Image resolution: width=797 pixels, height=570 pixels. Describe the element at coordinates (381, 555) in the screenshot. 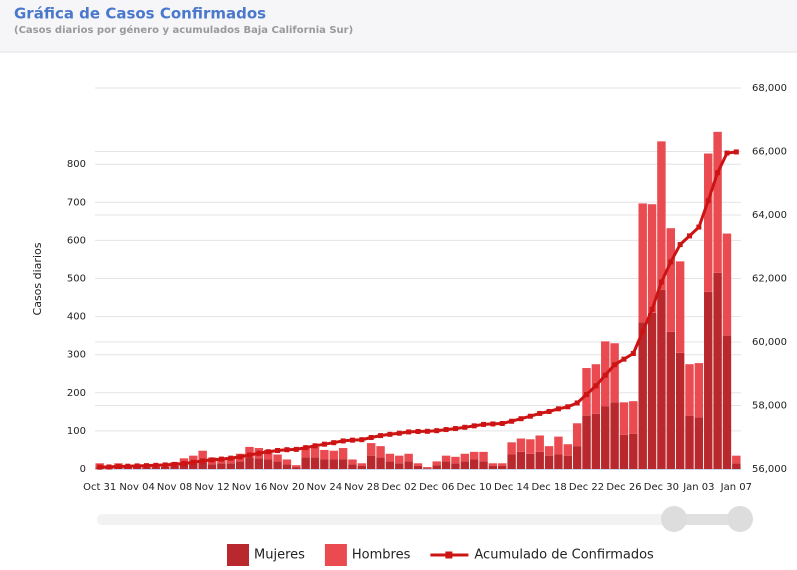

I see `legend-label: Hombres` at that location.